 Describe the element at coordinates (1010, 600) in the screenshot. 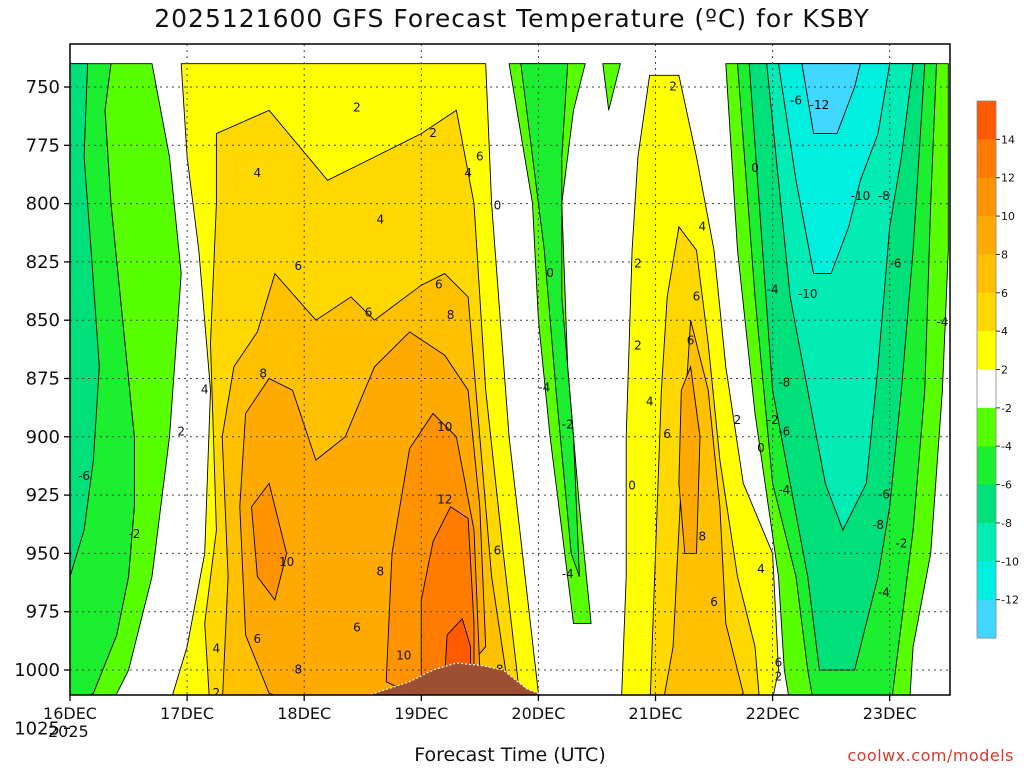

I see `colorbar-label: -12` at that location.